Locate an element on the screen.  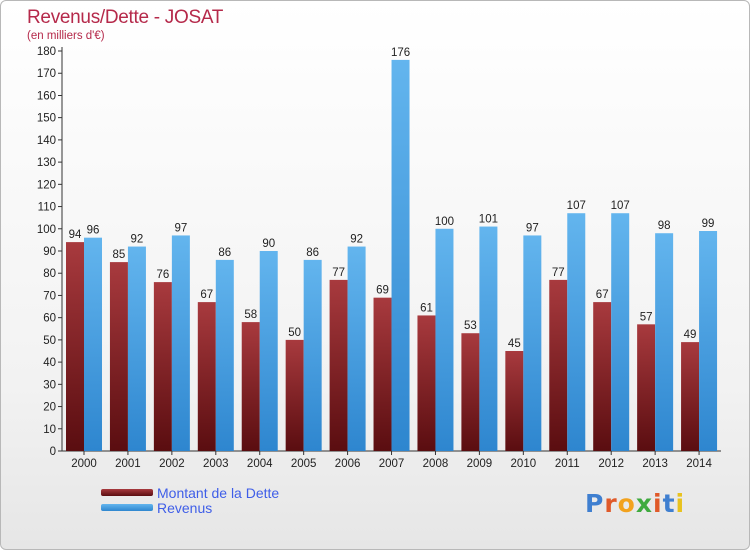
chart-unit-label: (en milliers d'€) is located at coordinates (66, 36).